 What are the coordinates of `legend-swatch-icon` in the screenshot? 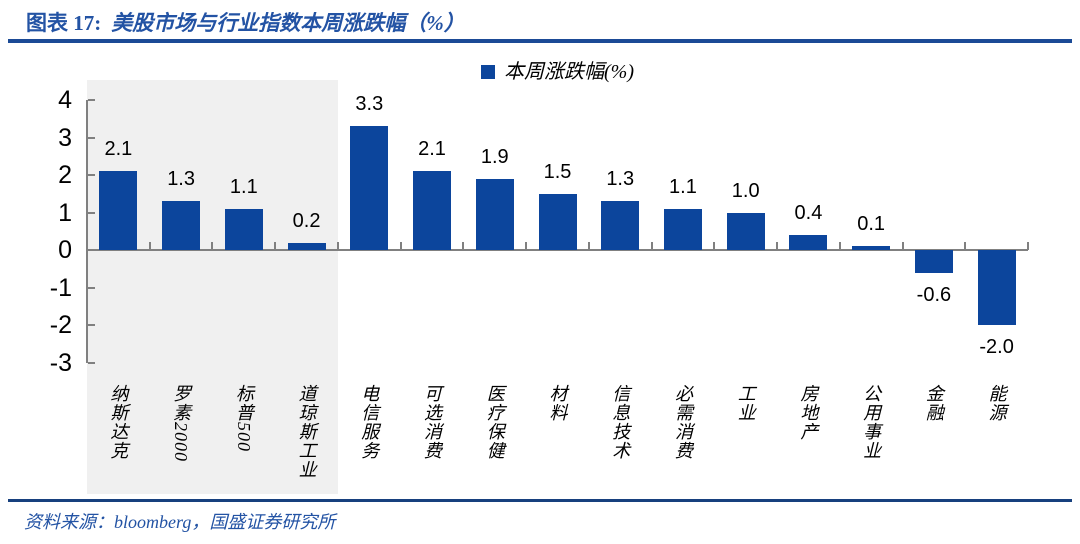 It's located at (488, 72).